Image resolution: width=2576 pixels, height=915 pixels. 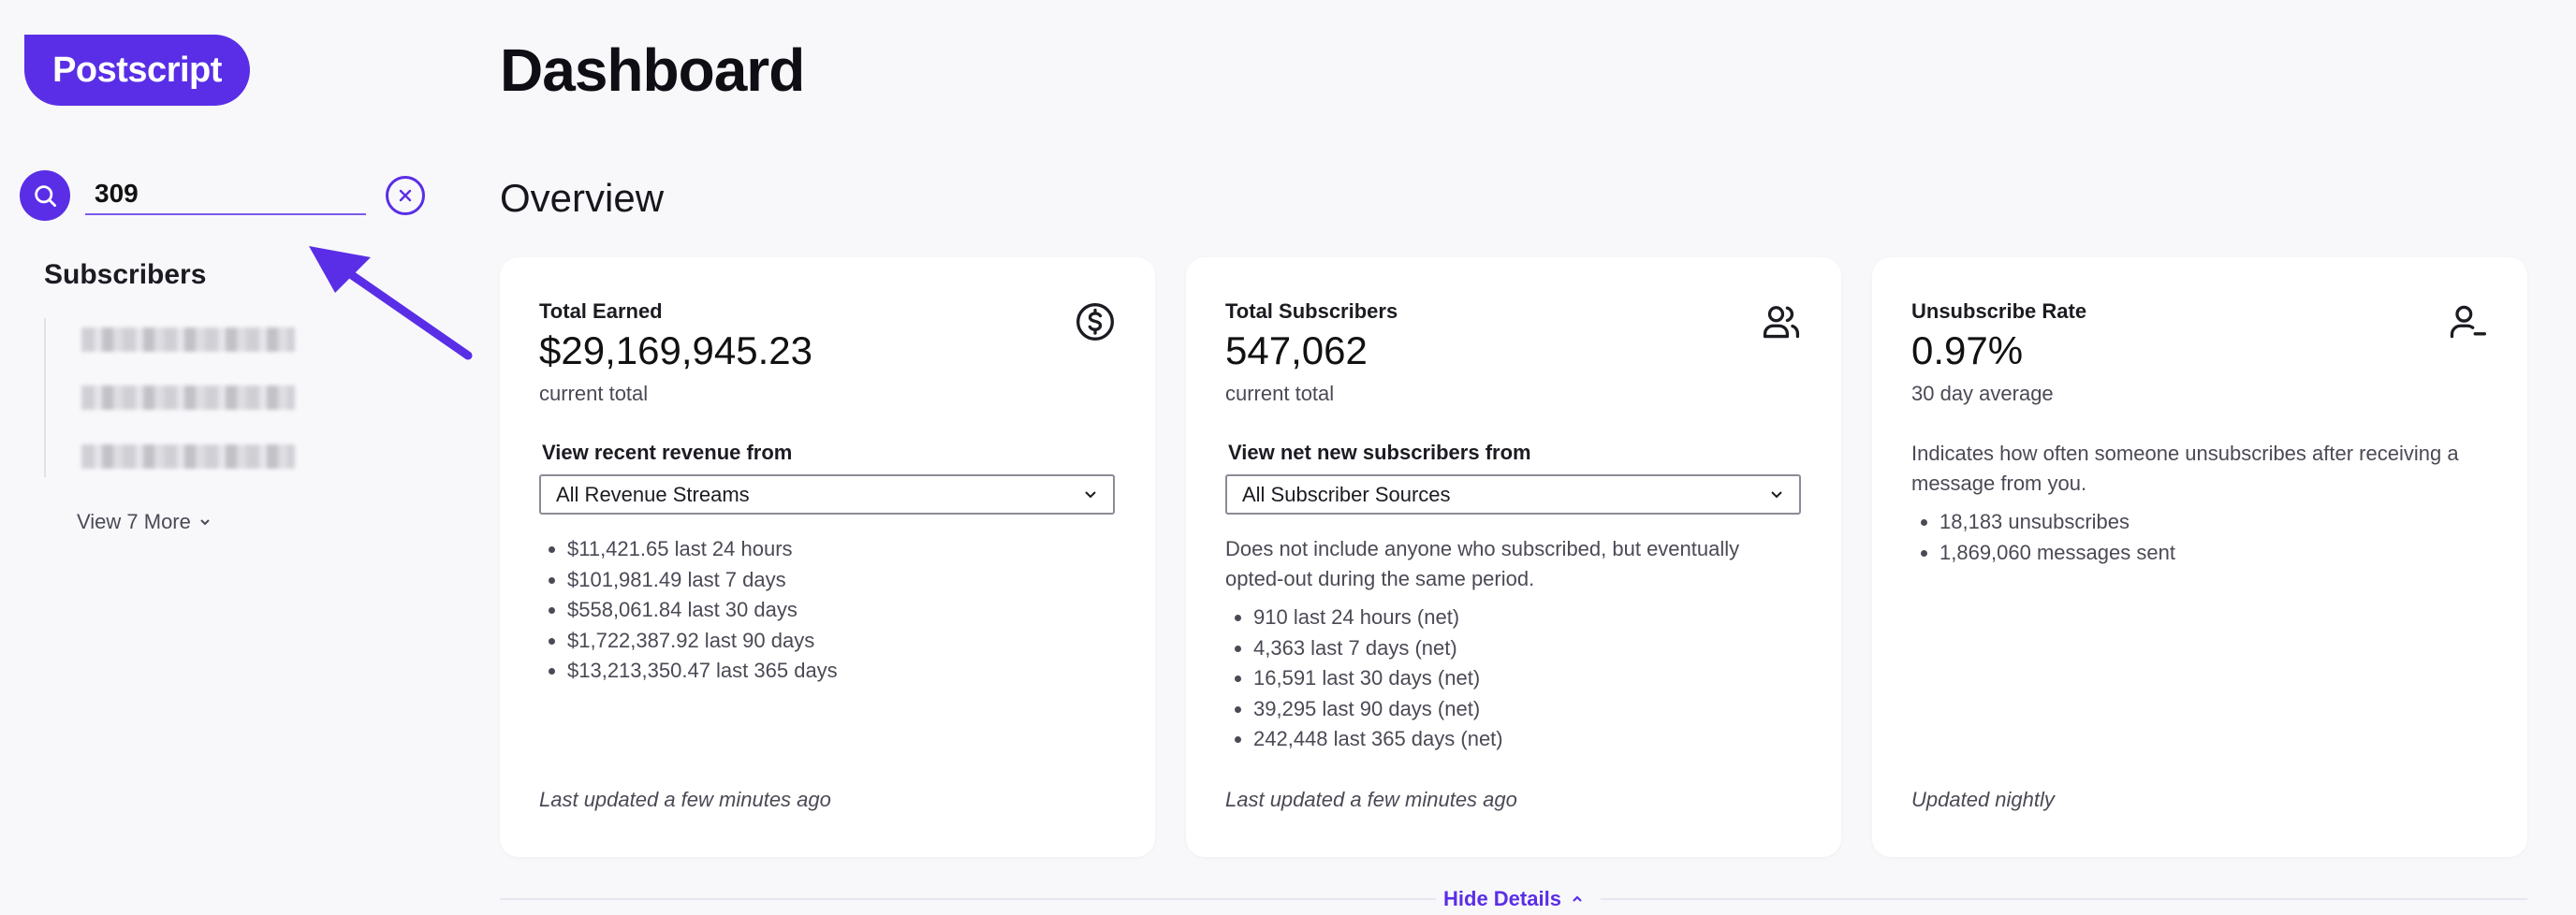 I want to click on search-results-list, so click(x=185, y=398).